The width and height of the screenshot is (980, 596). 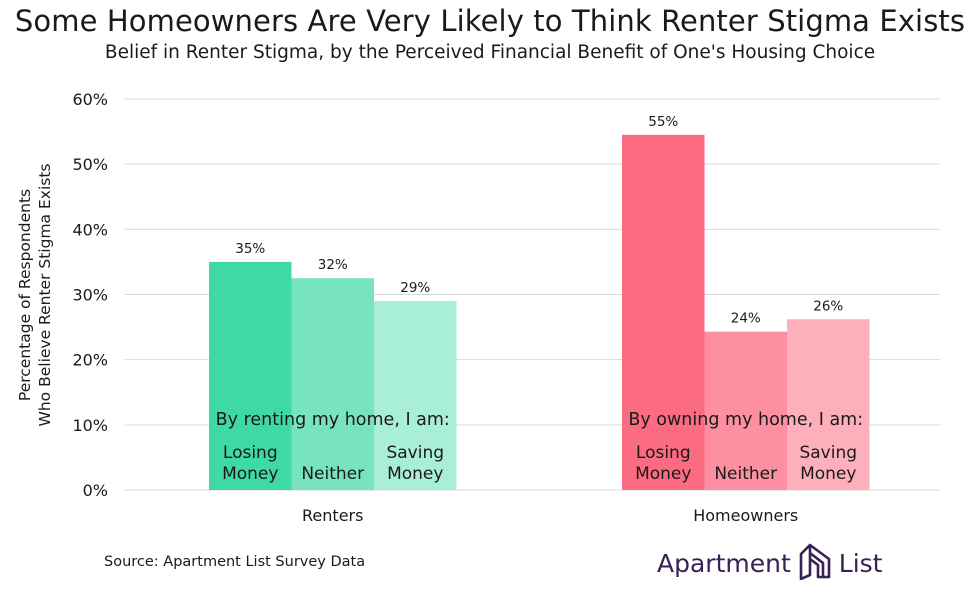 I want to click on x-group-label: Homeowners, so click(x=745, y=515).